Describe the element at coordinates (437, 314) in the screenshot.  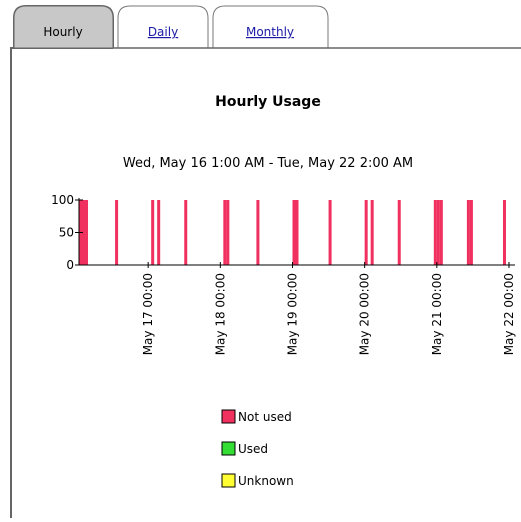
I see `x-tick-label: May 21 00:00` at that location.